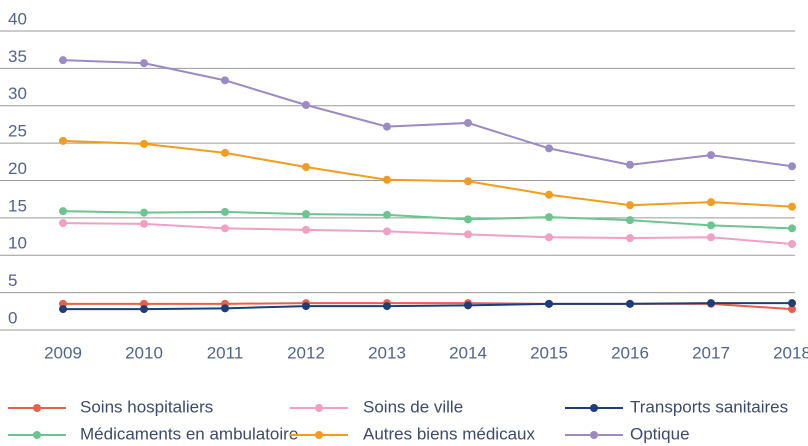 Image resolution: width=808 pixels, height=446 pixels. What do you see at coordinates (63, 352) in the screenshot?
I see `x-tick-label: 2009` at bounding box center [63, 352].